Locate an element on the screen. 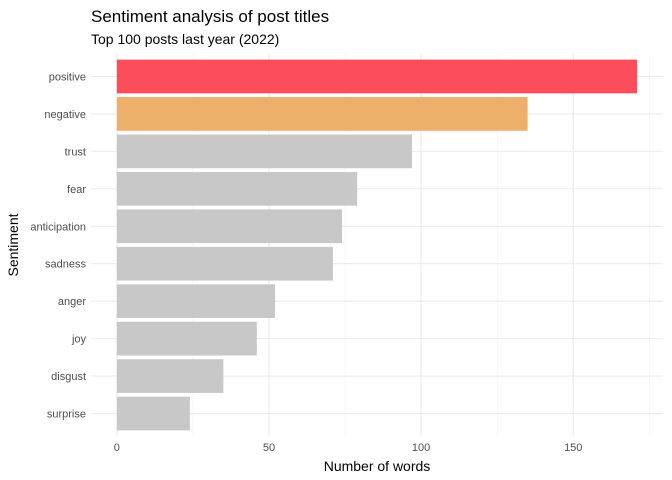 This screenshot has width=672, height=480. y-tick-label-joy: joy is located at coordinates (79, 340).